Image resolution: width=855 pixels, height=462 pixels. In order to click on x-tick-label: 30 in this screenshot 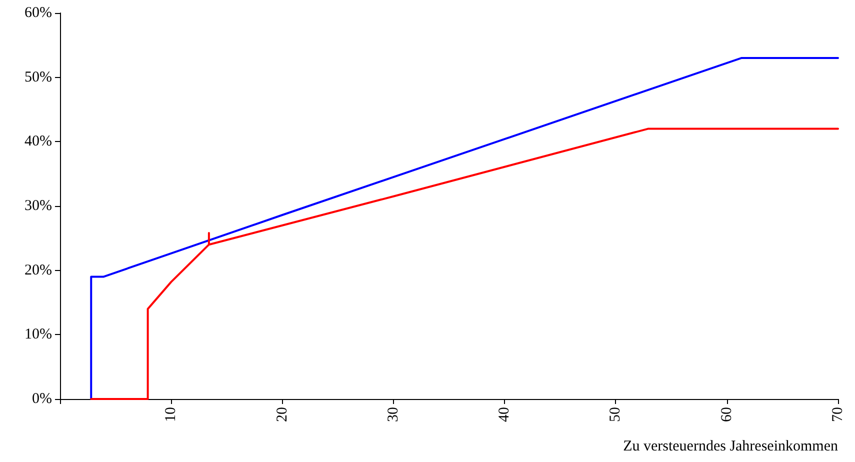, I will do `click(393, 414)`.